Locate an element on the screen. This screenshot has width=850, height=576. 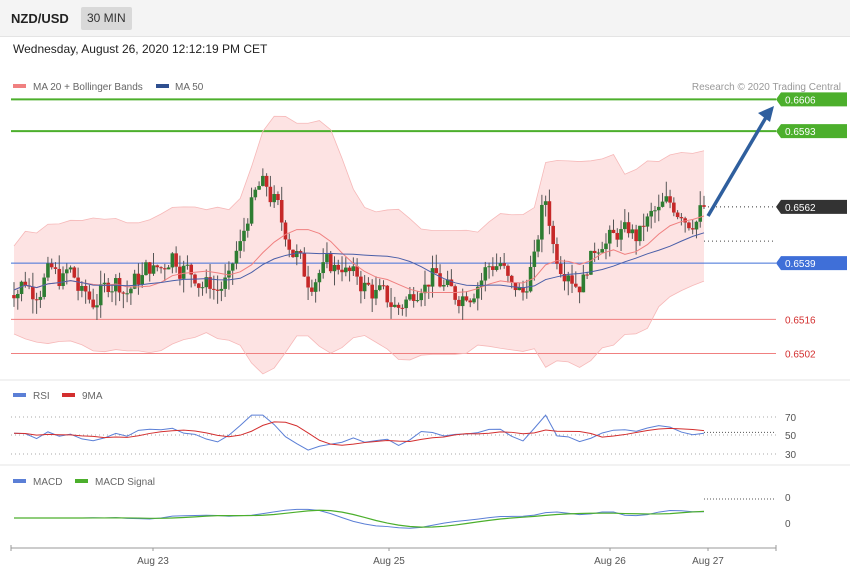
macd-signal-line is located at coordinates (359, 518).